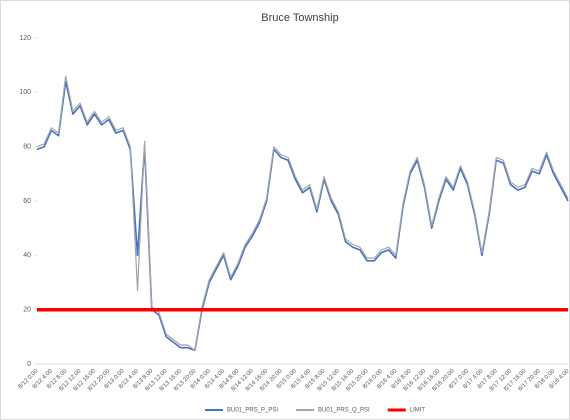 Image resolution: width=570 pixels, height=420 pixels. Describe the element at coordinates (25, 38) in the screenshot. I see `y-tick-label: 120` at that location.